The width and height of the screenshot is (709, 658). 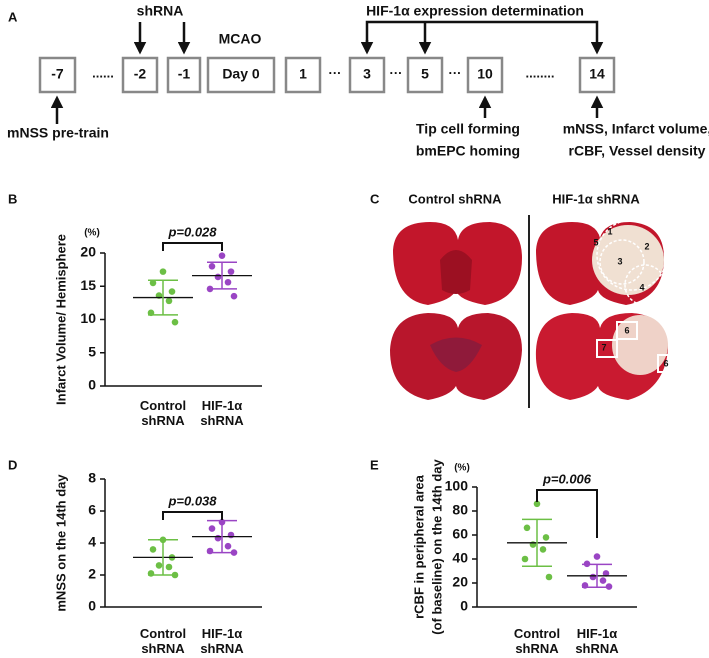 I want to click on region-number: 2, so click(x=646, y=246).